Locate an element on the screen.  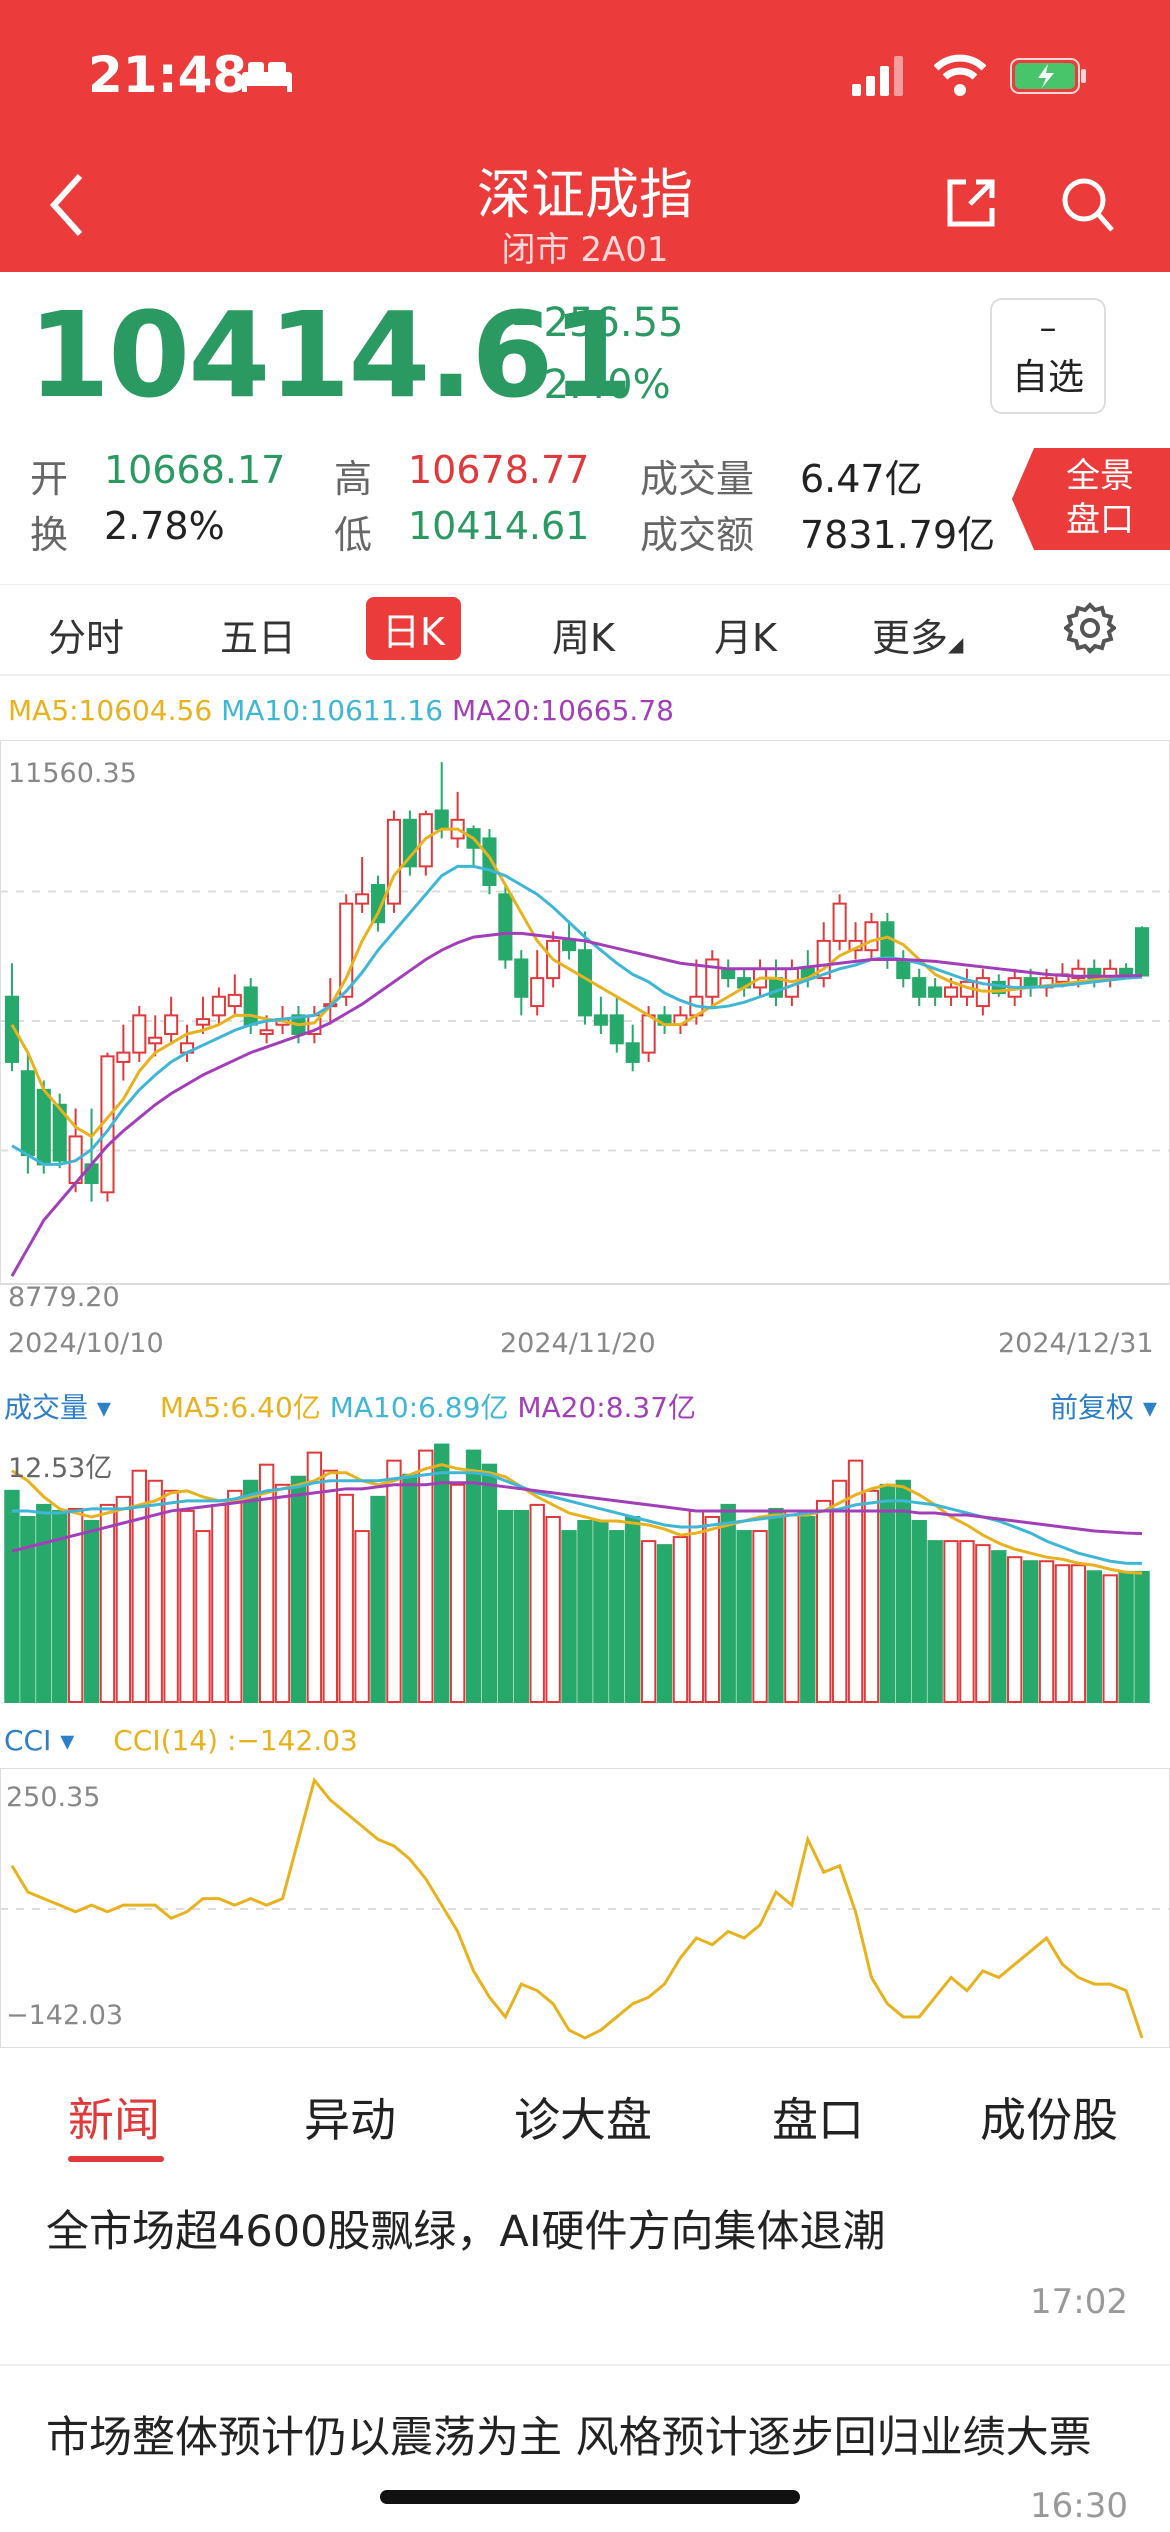
volume-ma20: MA20:8.37亿 is located at coordinates (607, 1407).